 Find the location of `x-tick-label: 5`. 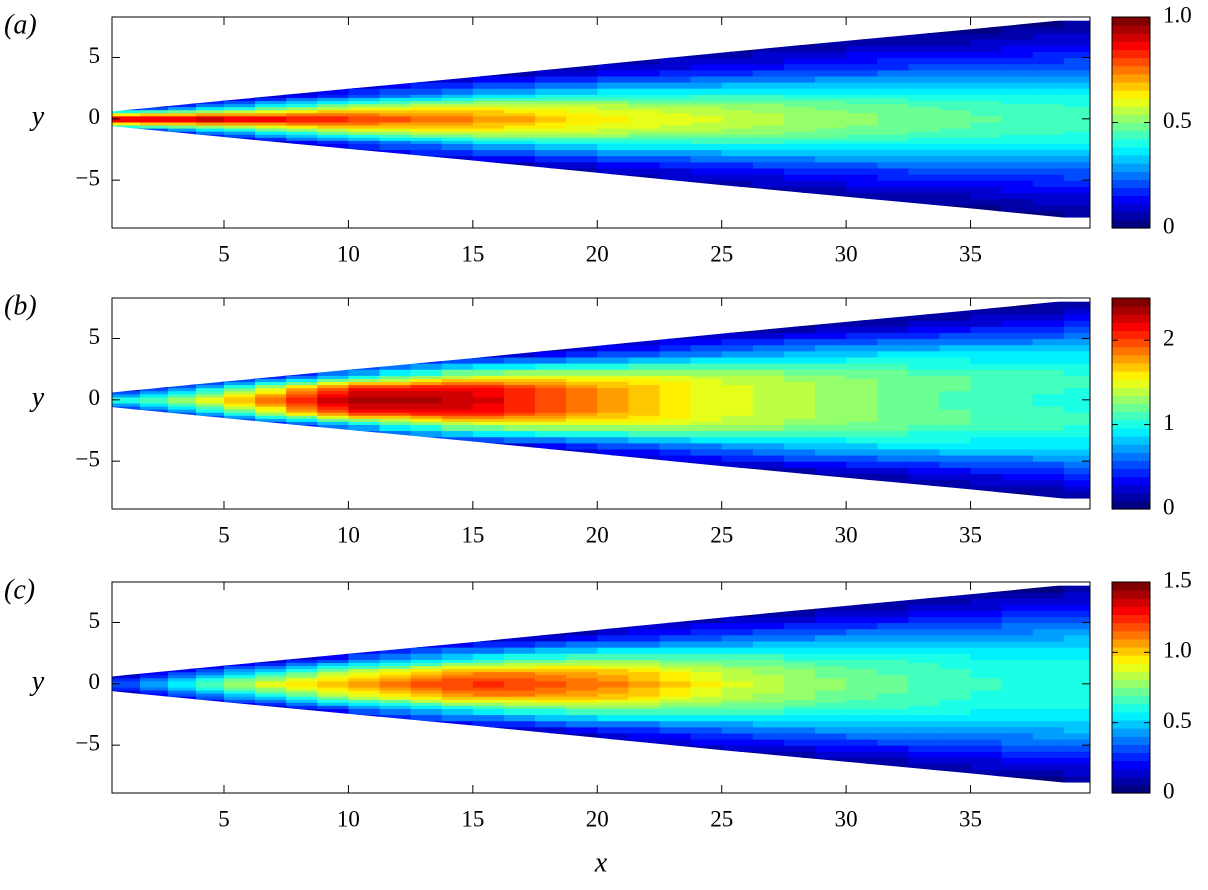

x-tick-label: 5 is located at coordinates (224, 818).